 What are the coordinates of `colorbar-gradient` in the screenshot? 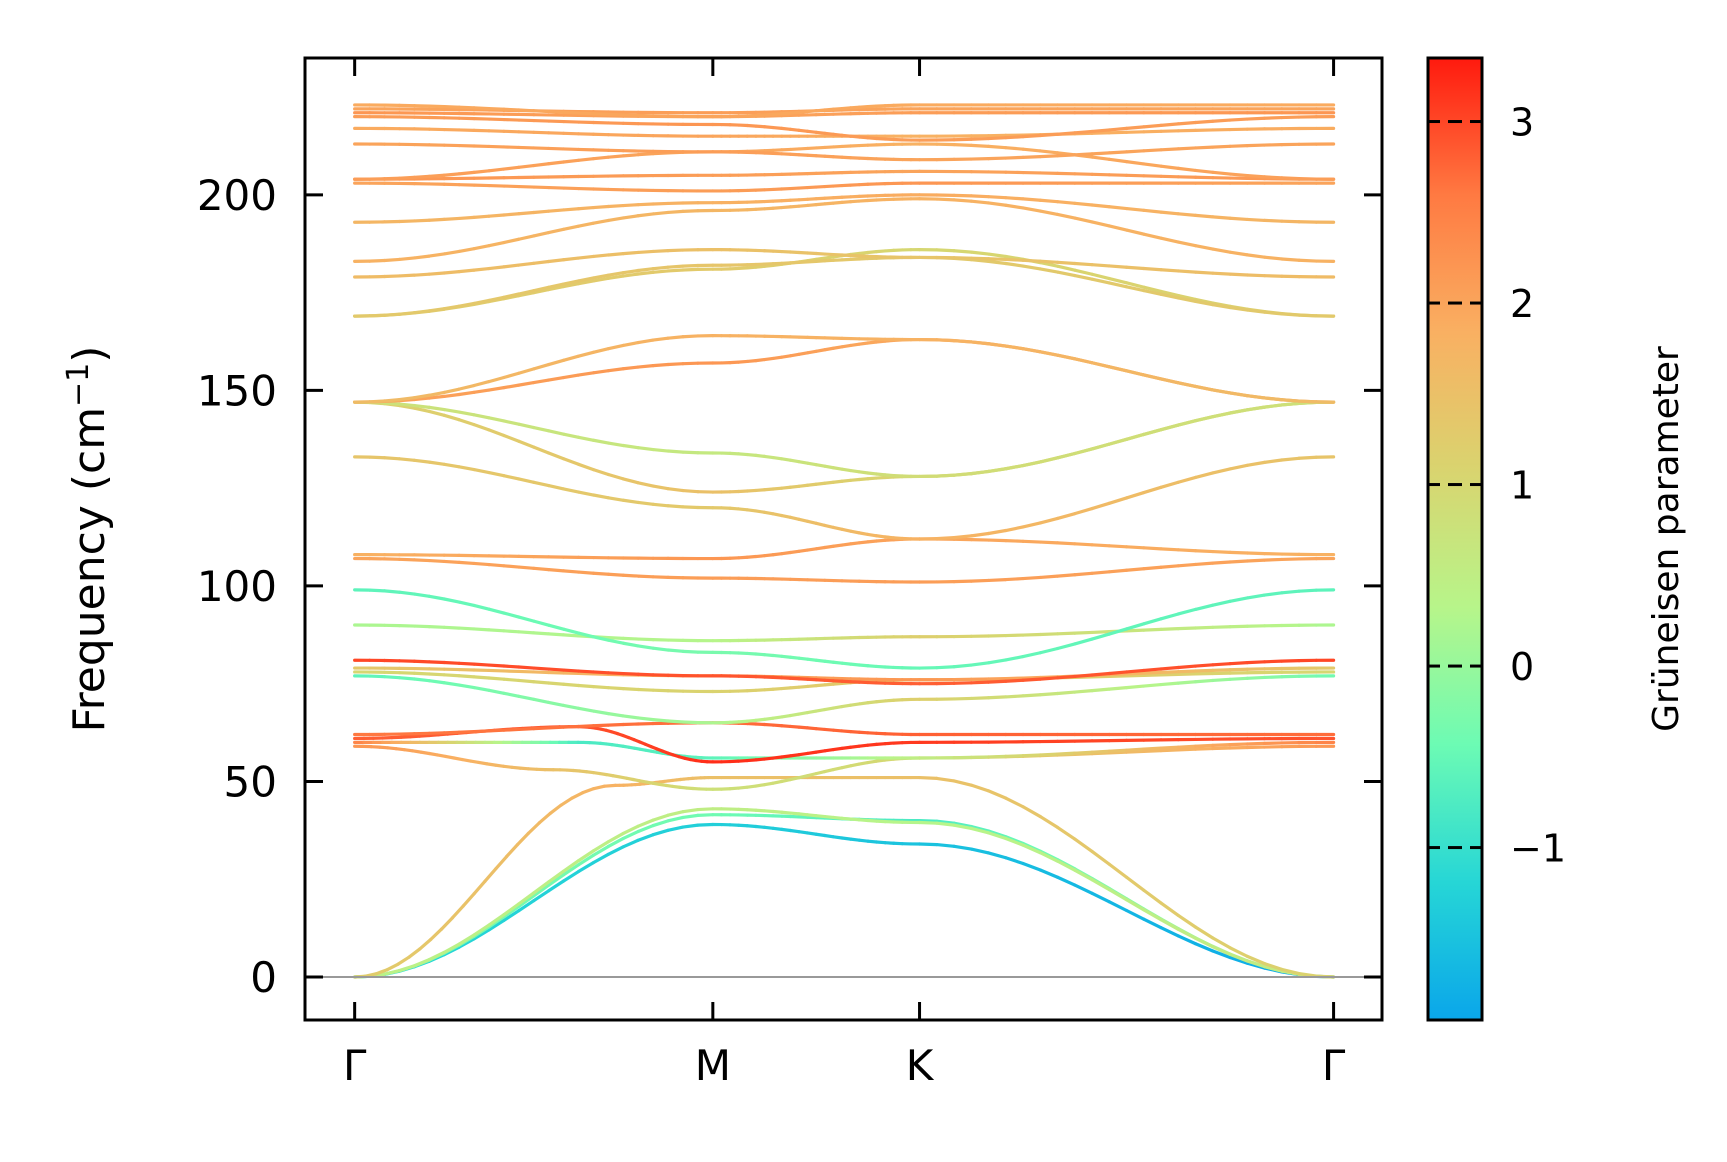 It's located at (1455, 539).